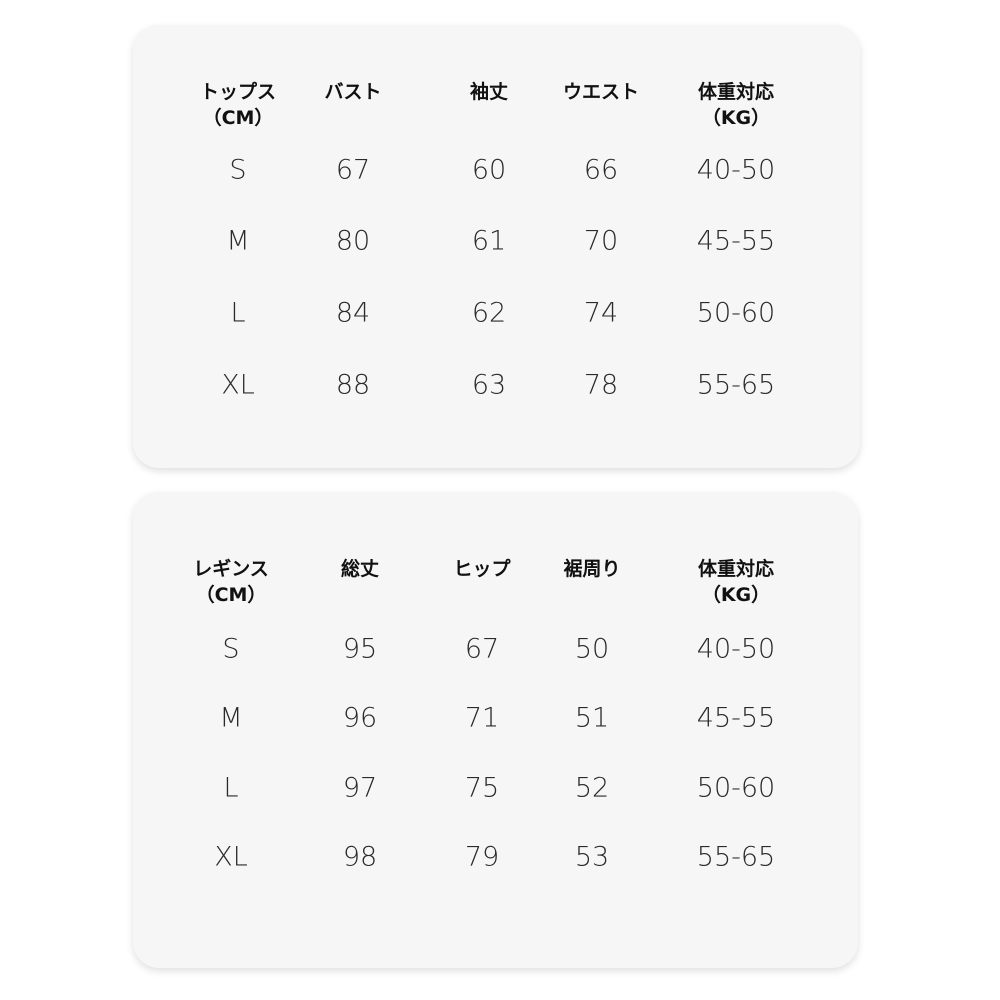  What do you see at coordinates (736, 857) in the screenshot?
I see `leggings-cell: 55-65` at bounding box center [736, 857].